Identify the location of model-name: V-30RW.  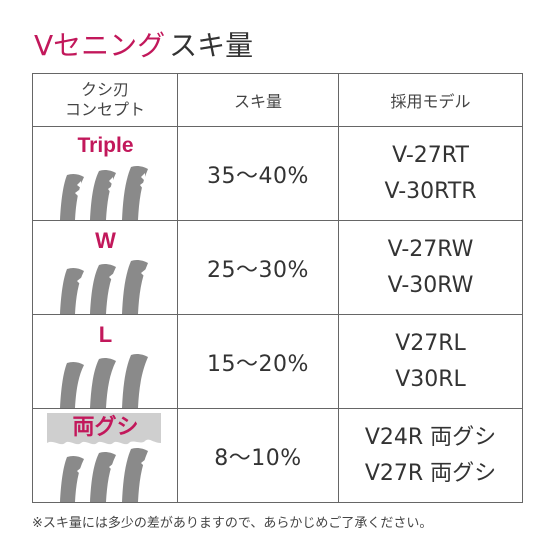
(430, 285).